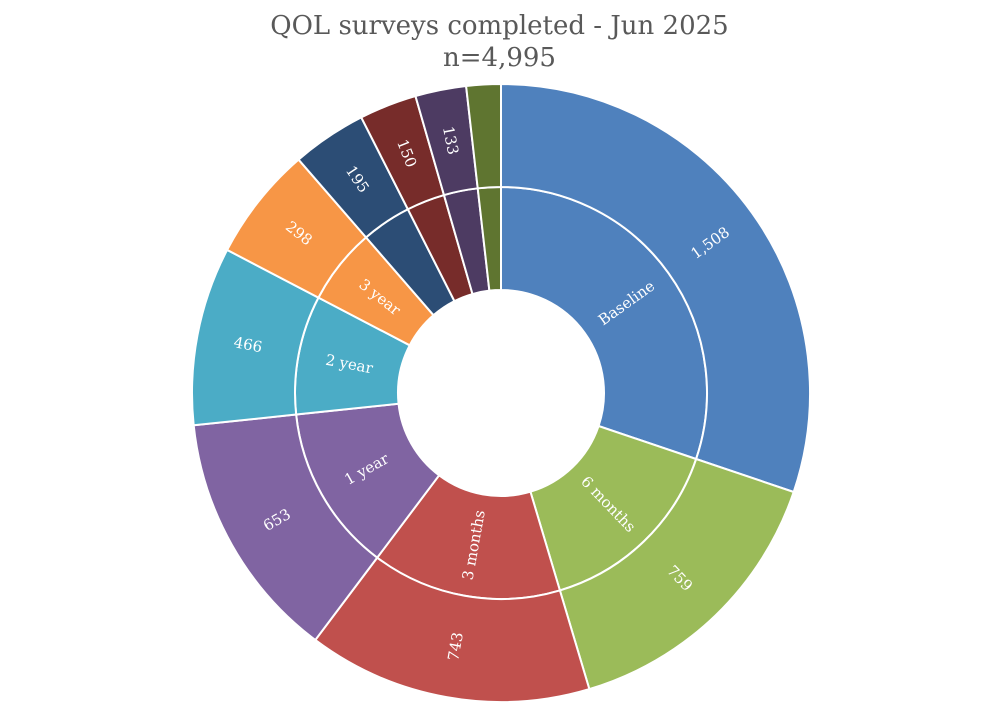 The image size is (999, 710). Describe the element at coordinates (450, 141) in the screenshot. I see `value-label-segment-9: 133` at that location.